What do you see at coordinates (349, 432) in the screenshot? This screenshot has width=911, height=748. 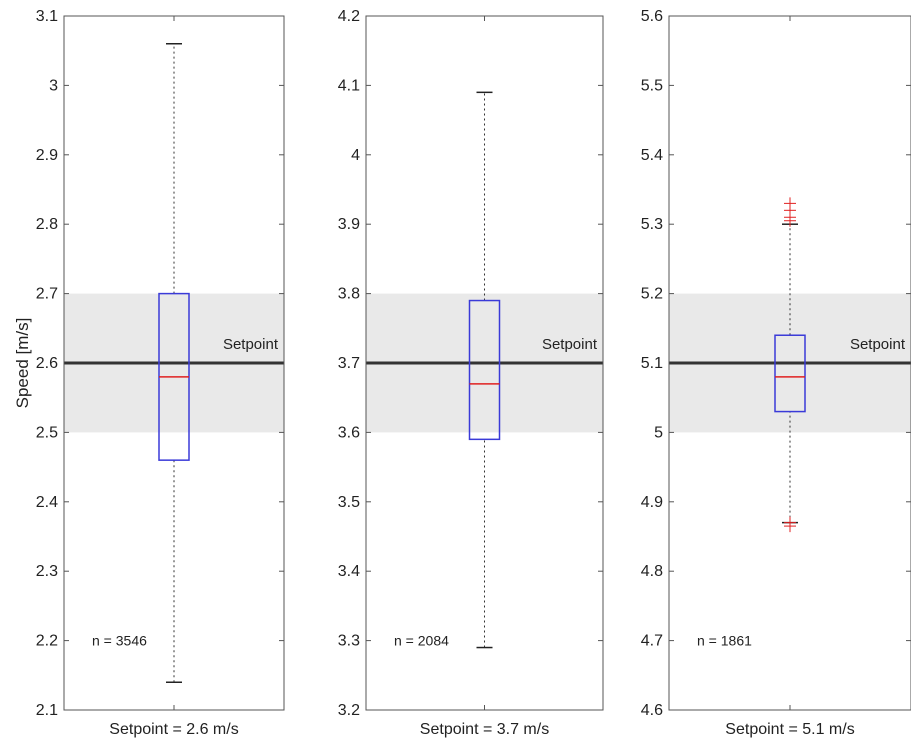 I see `y-tick-label: 3.6` at bounding box center [349, 432].